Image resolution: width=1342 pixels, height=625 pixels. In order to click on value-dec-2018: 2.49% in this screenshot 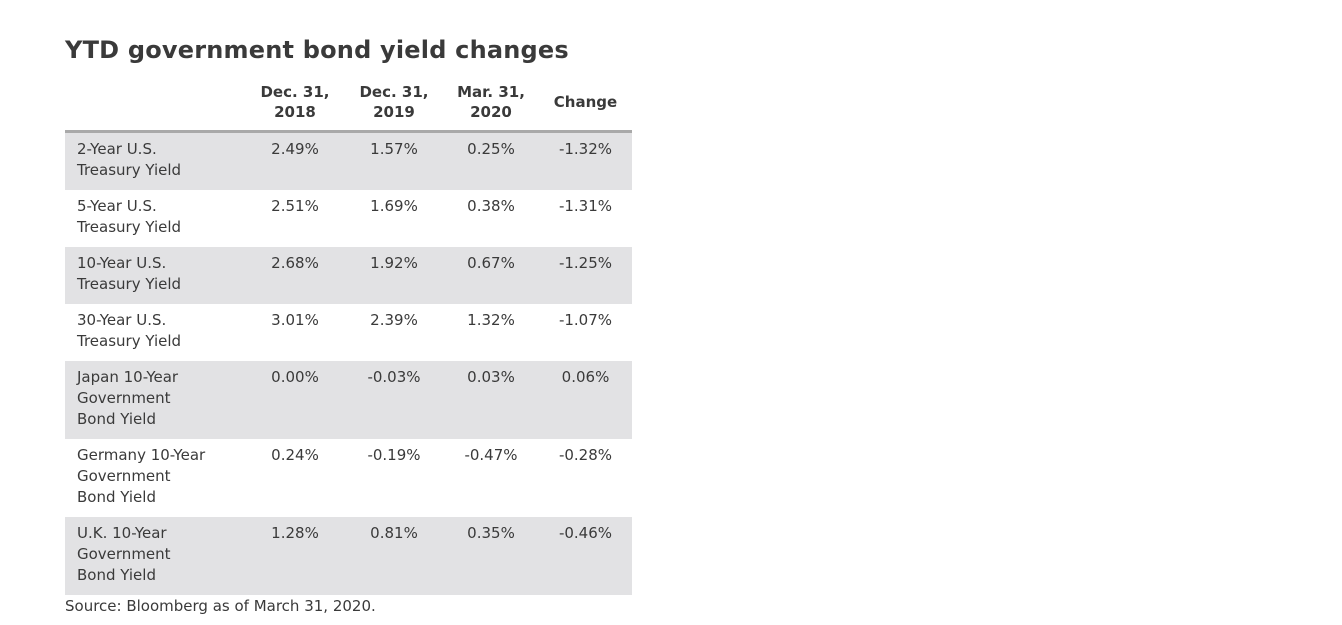, I will do `click(295, 149)`.